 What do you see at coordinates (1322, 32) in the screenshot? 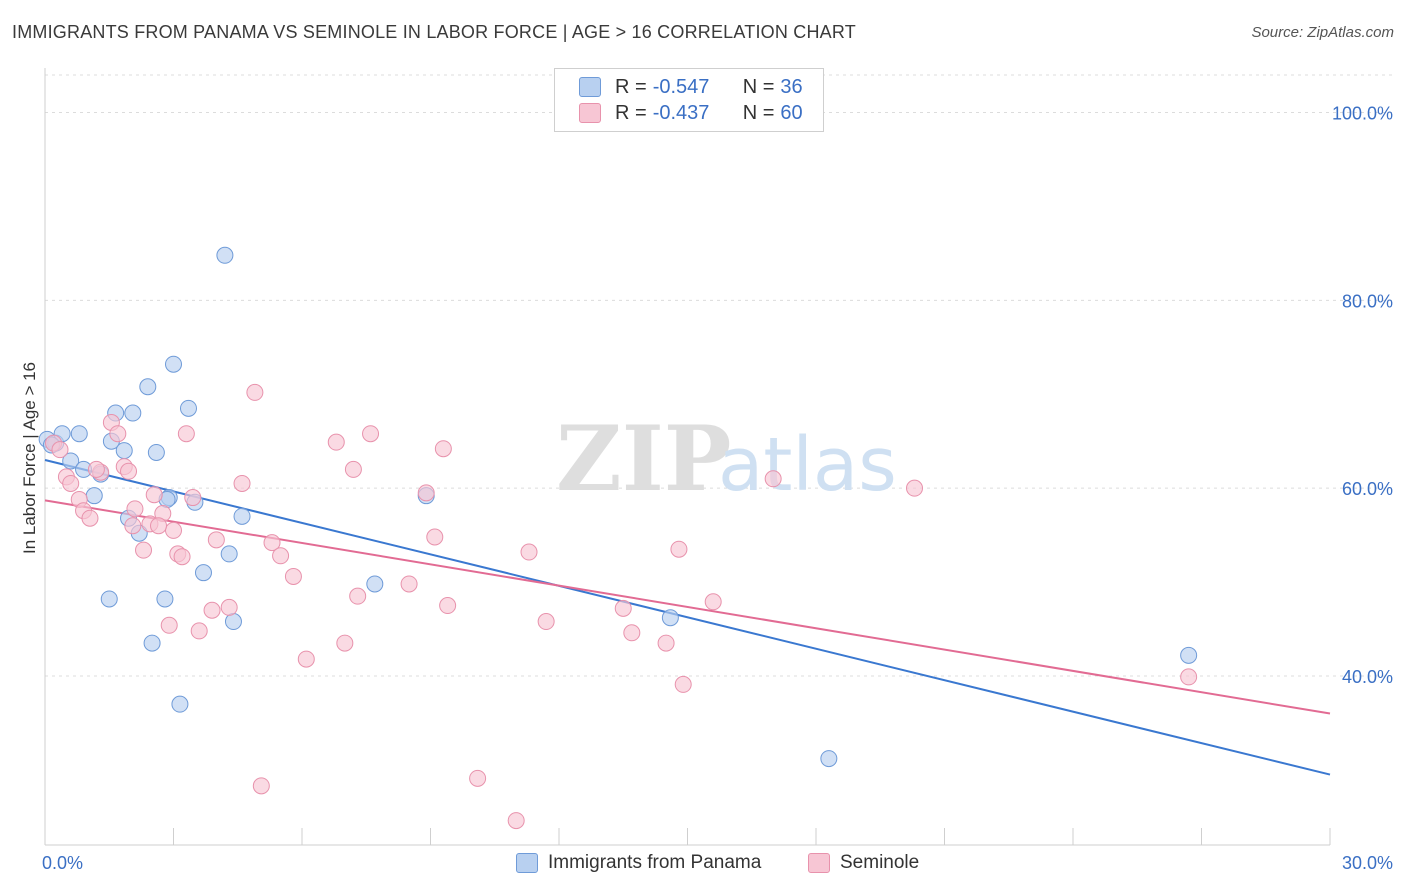
I see `chart-source: Source: ZipAtlas.com` at bounding box center [1322, 32].